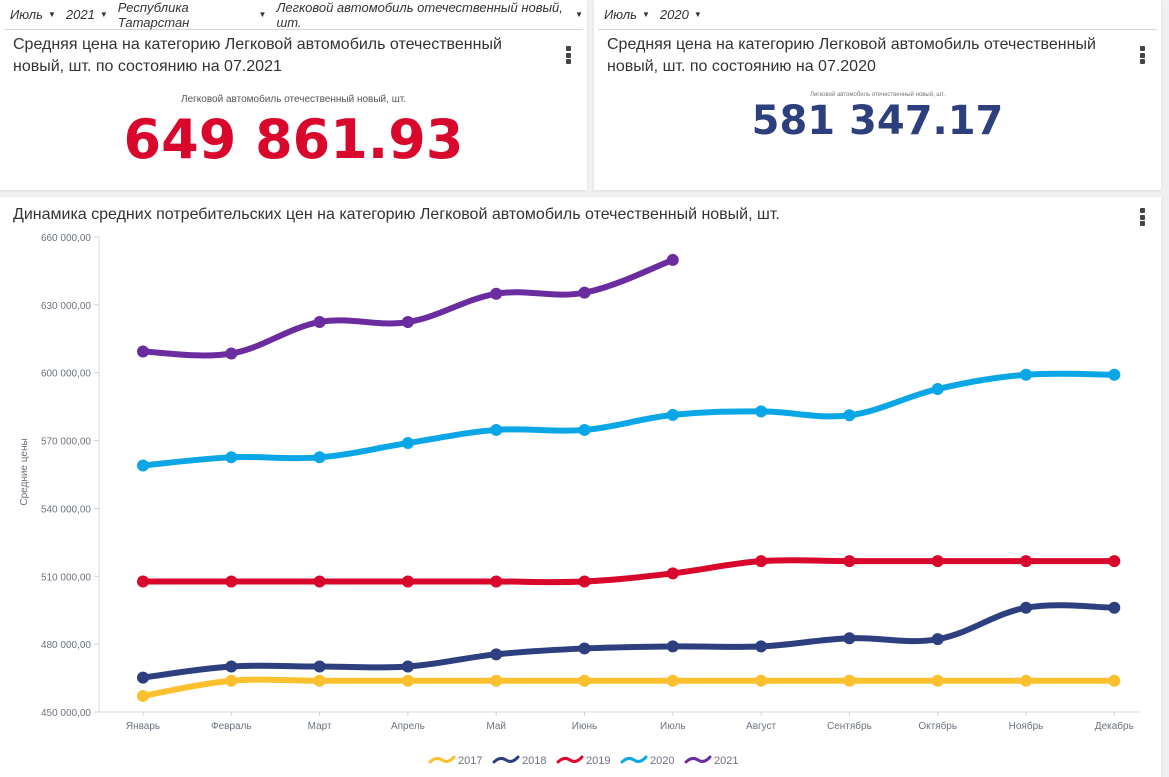  Describe the element at coordinates (598, 761) in the screenshot. I see `legend-label: 2019` at that location.